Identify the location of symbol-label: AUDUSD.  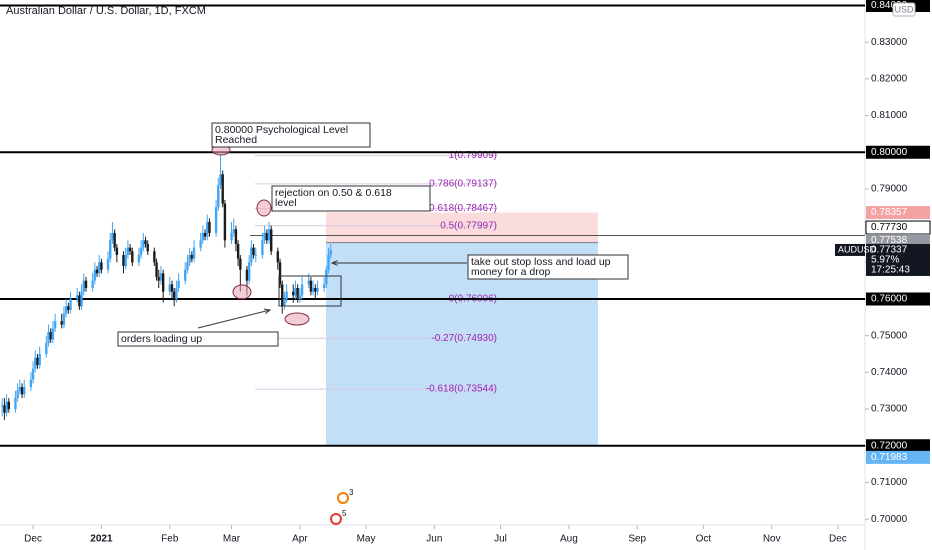
(857, 249).